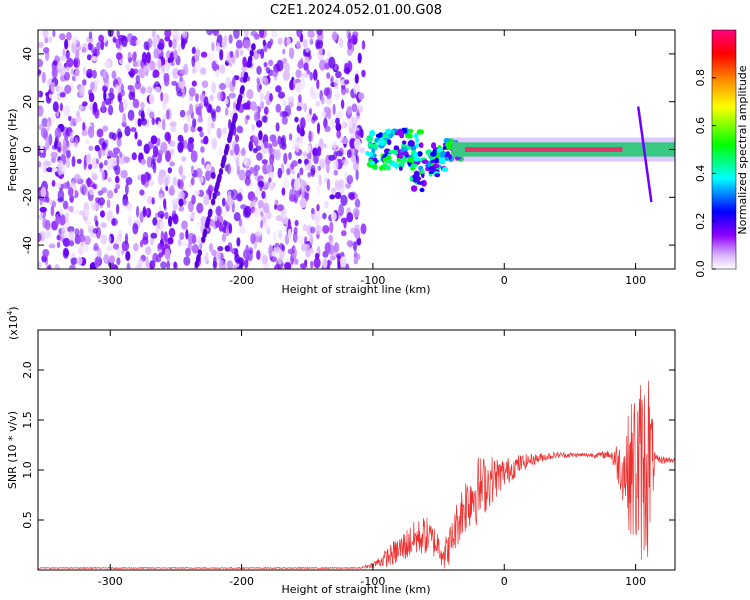  What do you see at coordinates (700, 221) in the screenshot?
I see `colorbar-tick-label: 0.2` at bounding box center [700, 221].